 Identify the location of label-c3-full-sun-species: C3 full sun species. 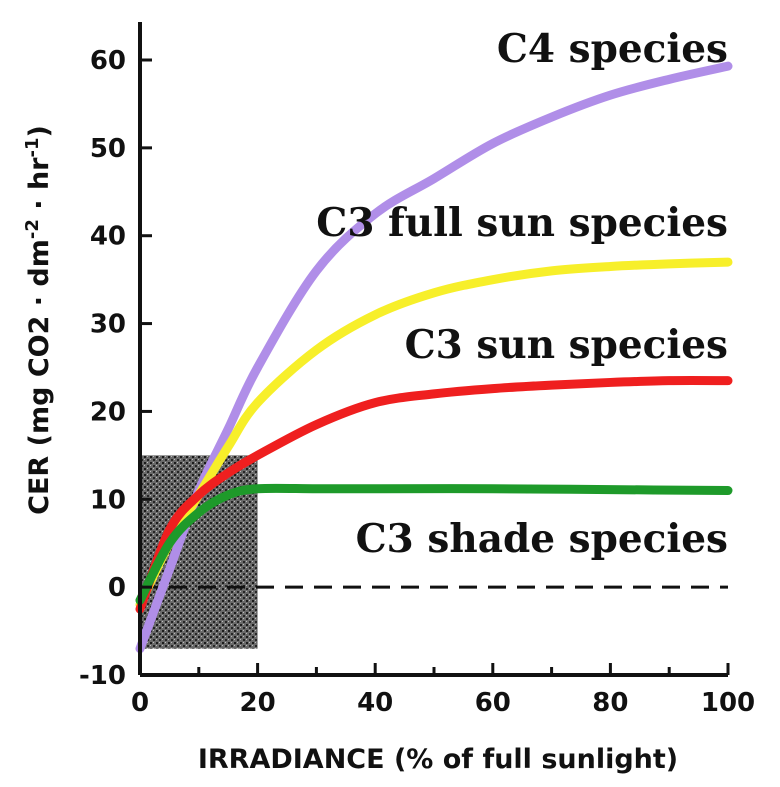
(522, 223).